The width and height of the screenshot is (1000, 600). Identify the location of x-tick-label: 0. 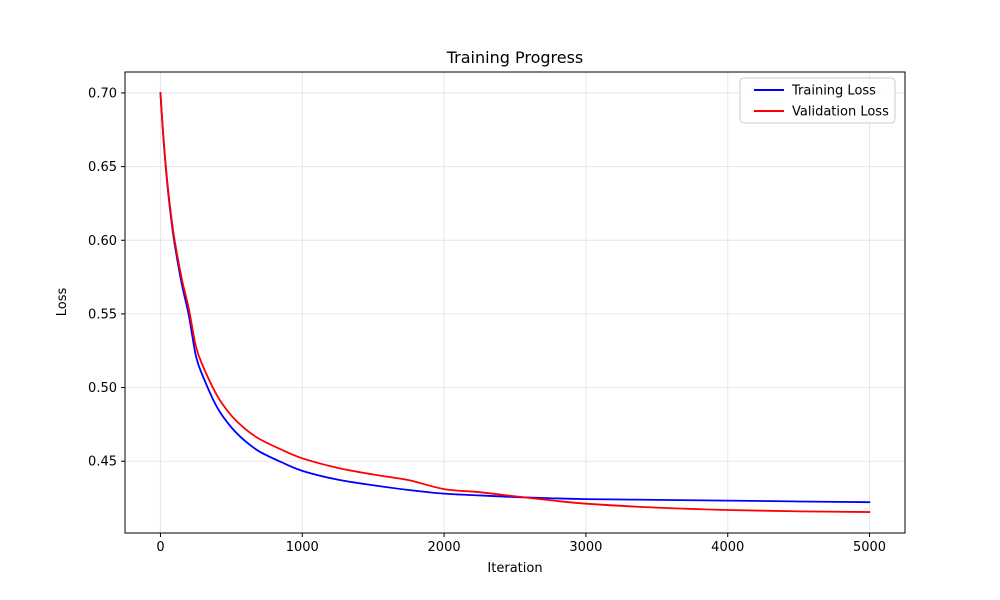
(160, 547).